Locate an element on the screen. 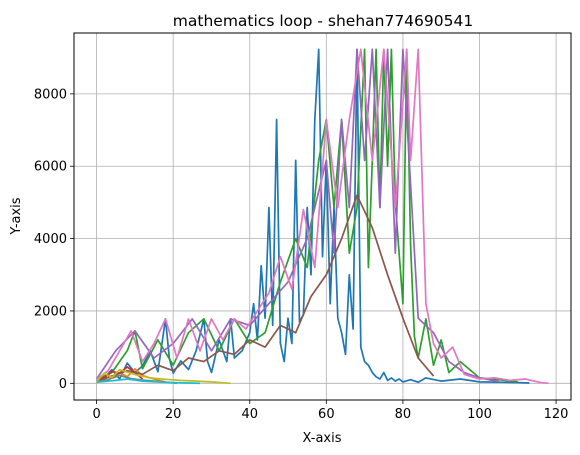  x-tick-label: 120 is located at coordinates (556, 414).